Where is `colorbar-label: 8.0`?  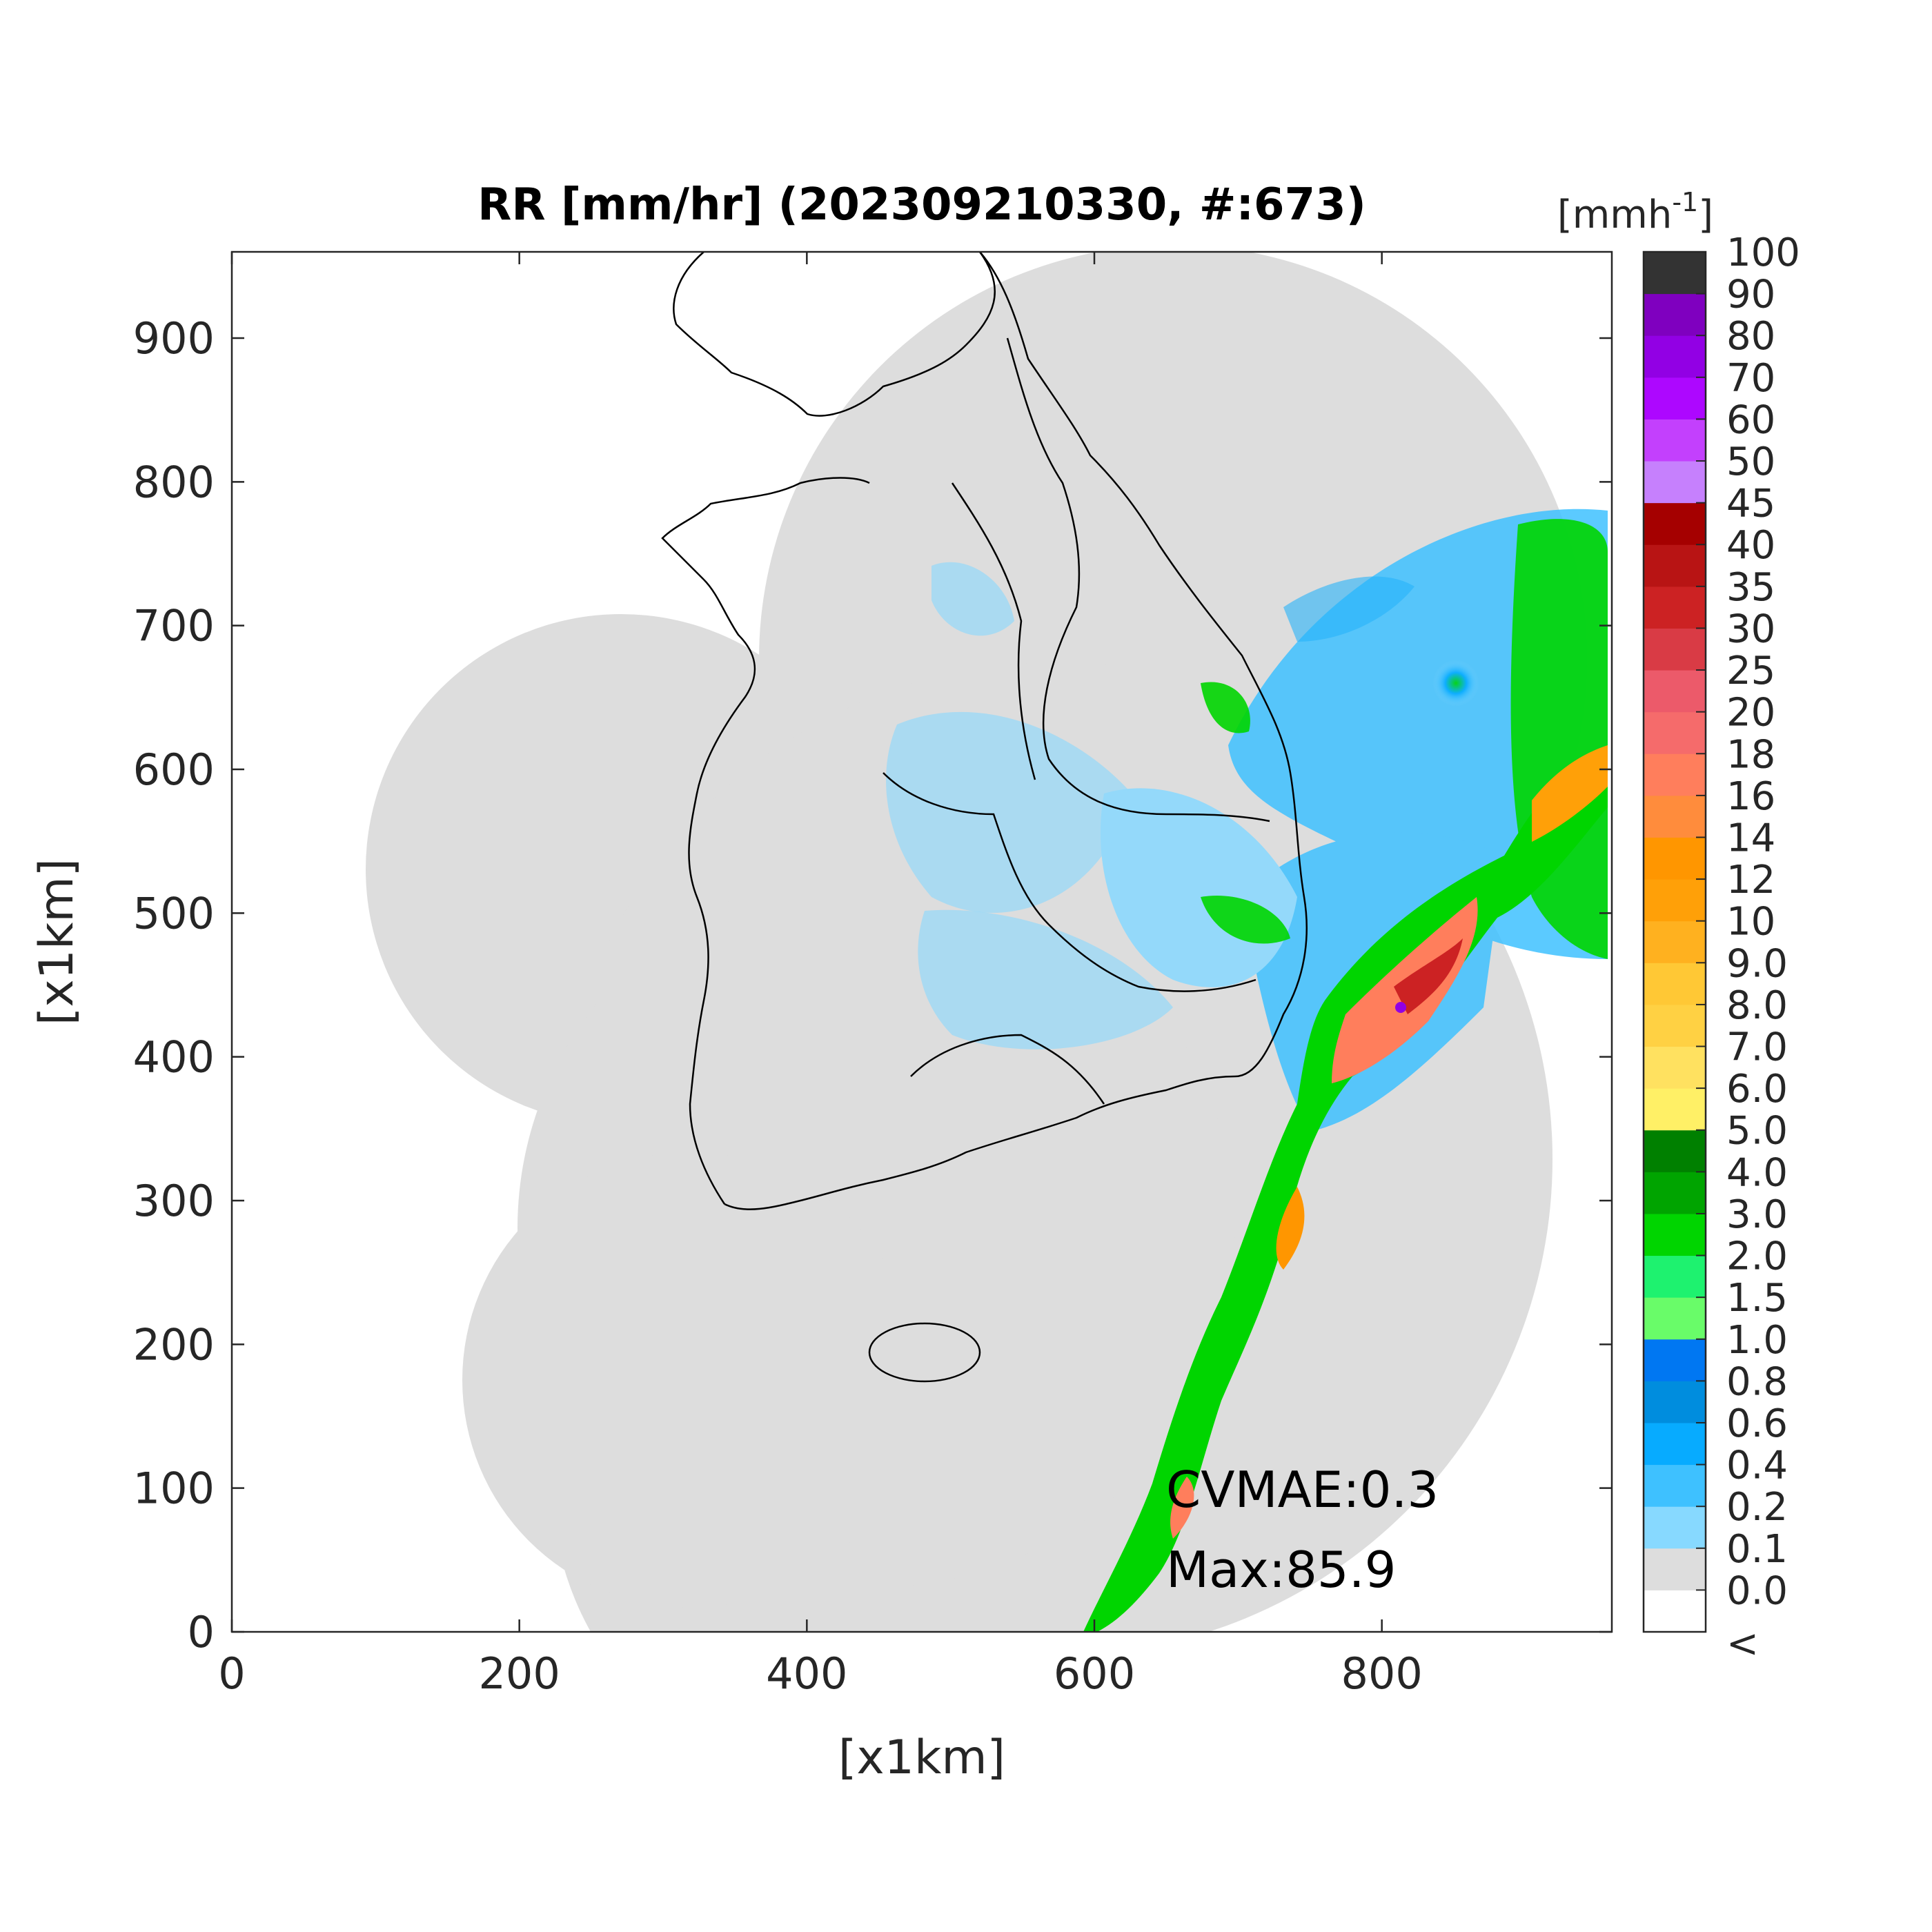
colorbar-label: 8.0 is located at coordinates (1757, 1005).